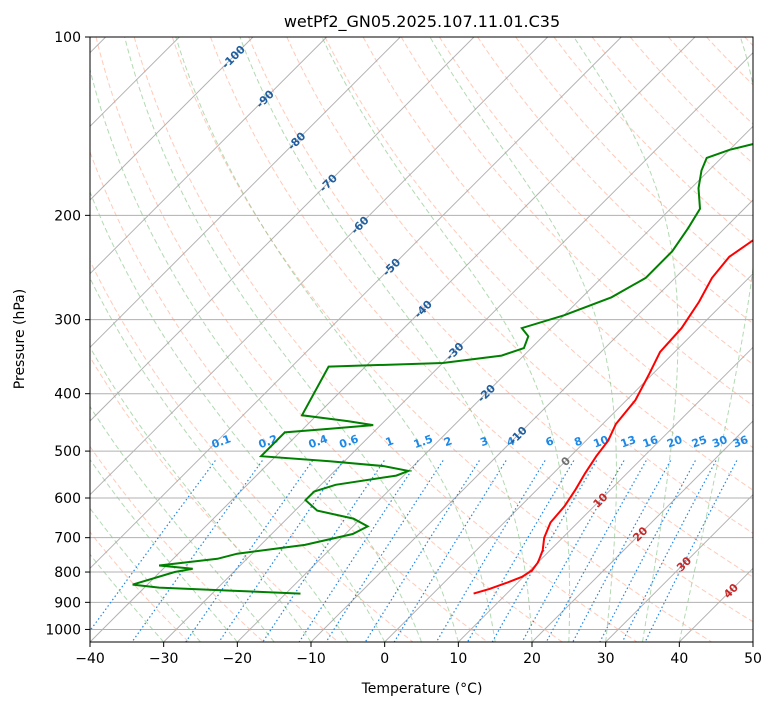  What do you see at coordinates (423, 441) in the screenshot?
I see `mixing-ratio-label: 1.5` at bounding box center [423, 441].